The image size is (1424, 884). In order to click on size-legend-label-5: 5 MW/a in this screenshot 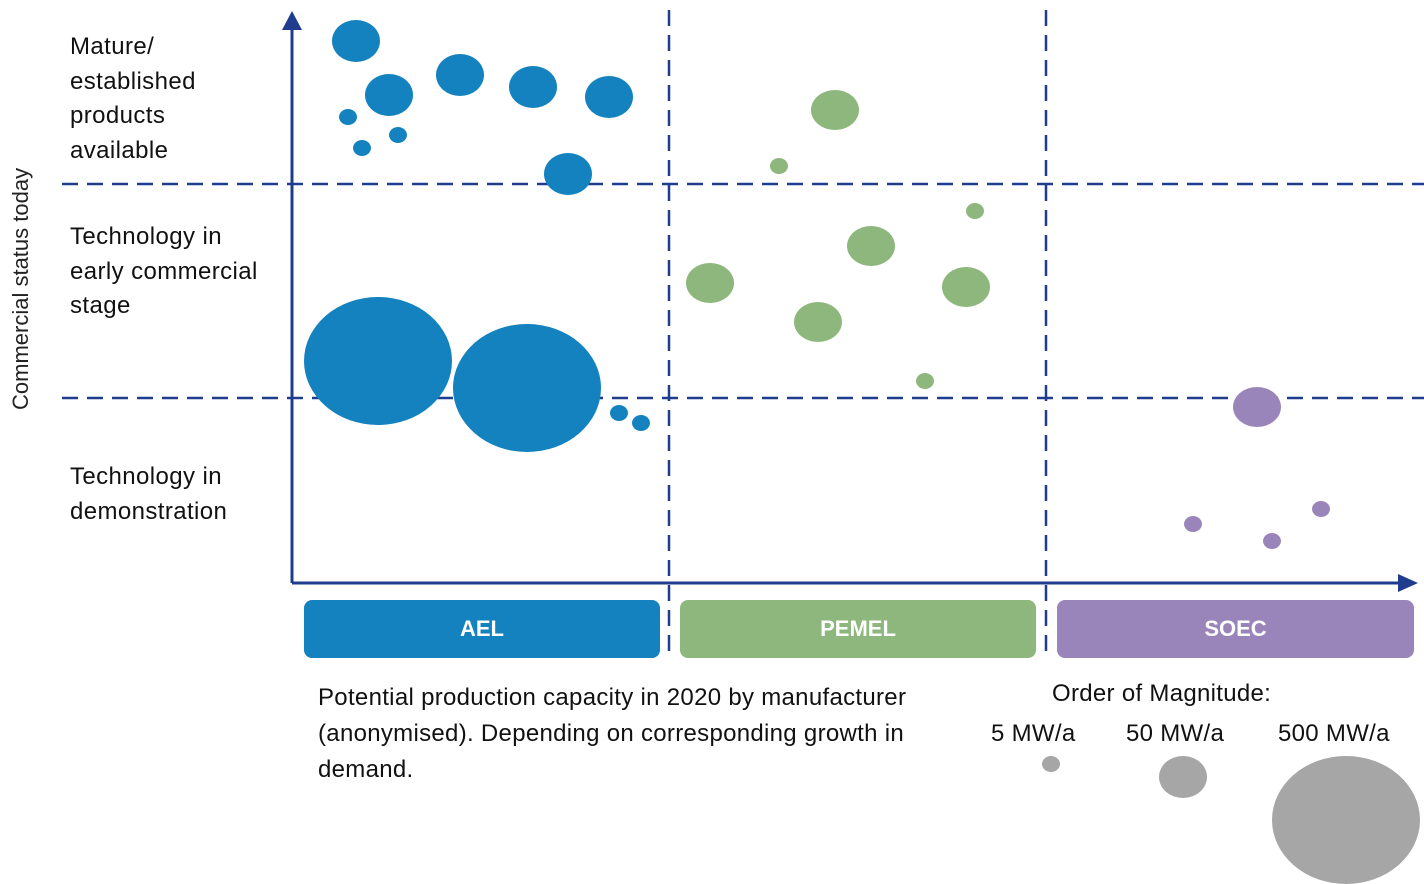, I will do `click(1033, 733)`.